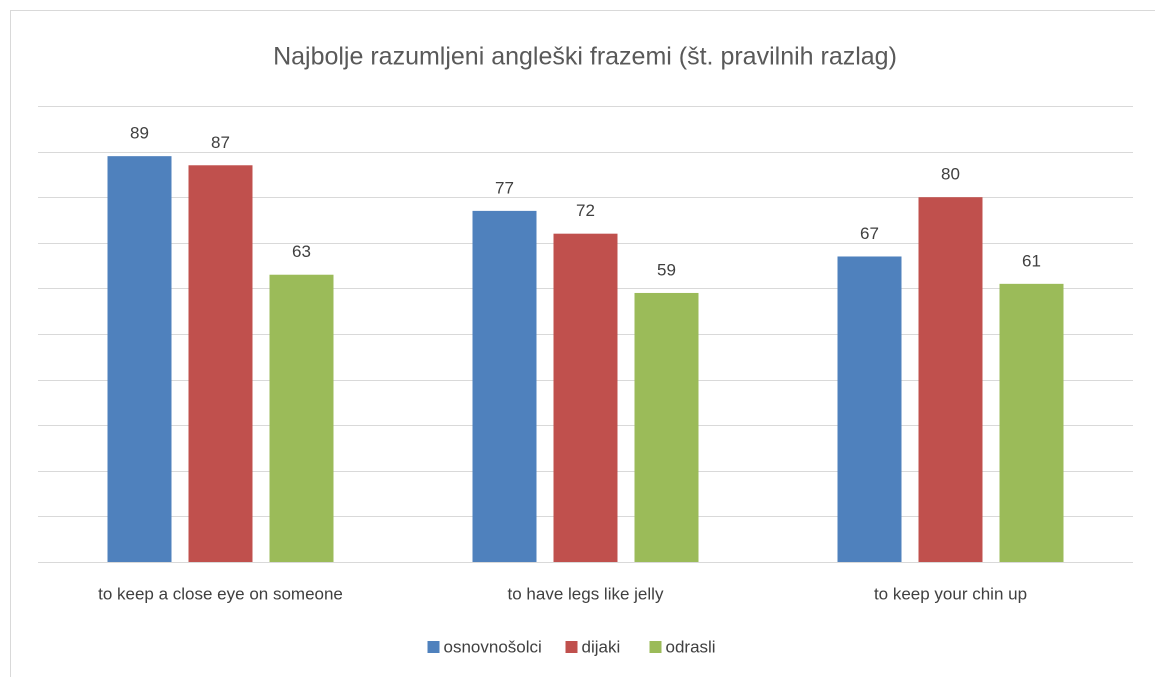 Image resolution: width=1155 pixels, height=677 pixels. I want to click on legend-label: dijaki, so click(601, 646).